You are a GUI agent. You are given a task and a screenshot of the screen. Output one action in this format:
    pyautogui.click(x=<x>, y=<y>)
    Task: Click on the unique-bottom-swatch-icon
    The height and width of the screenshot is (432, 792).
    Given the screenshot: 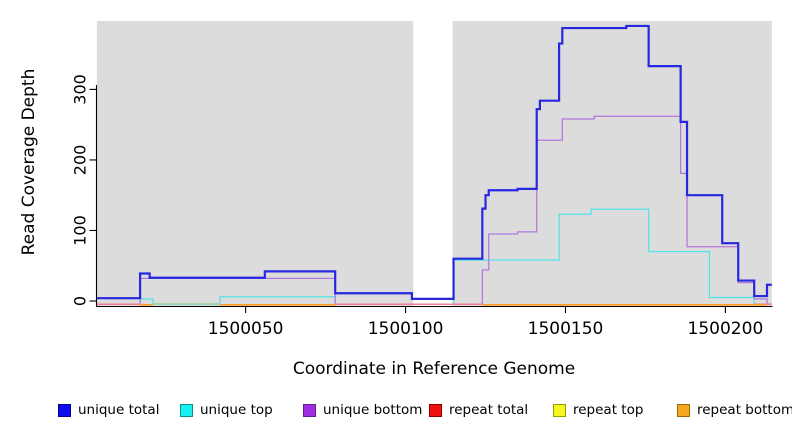 What is the action you would take?
    pyautogui.click(x=309, y=410)
    